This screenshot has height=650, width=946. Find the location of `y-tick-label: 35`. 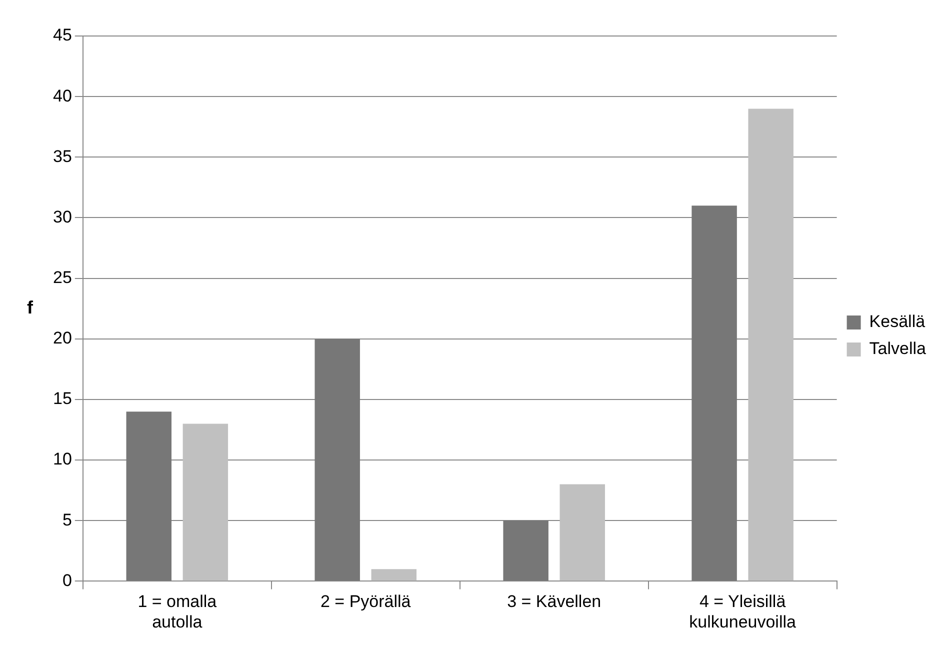

y-tick-label: 35 is located at coordinates (62, 156).